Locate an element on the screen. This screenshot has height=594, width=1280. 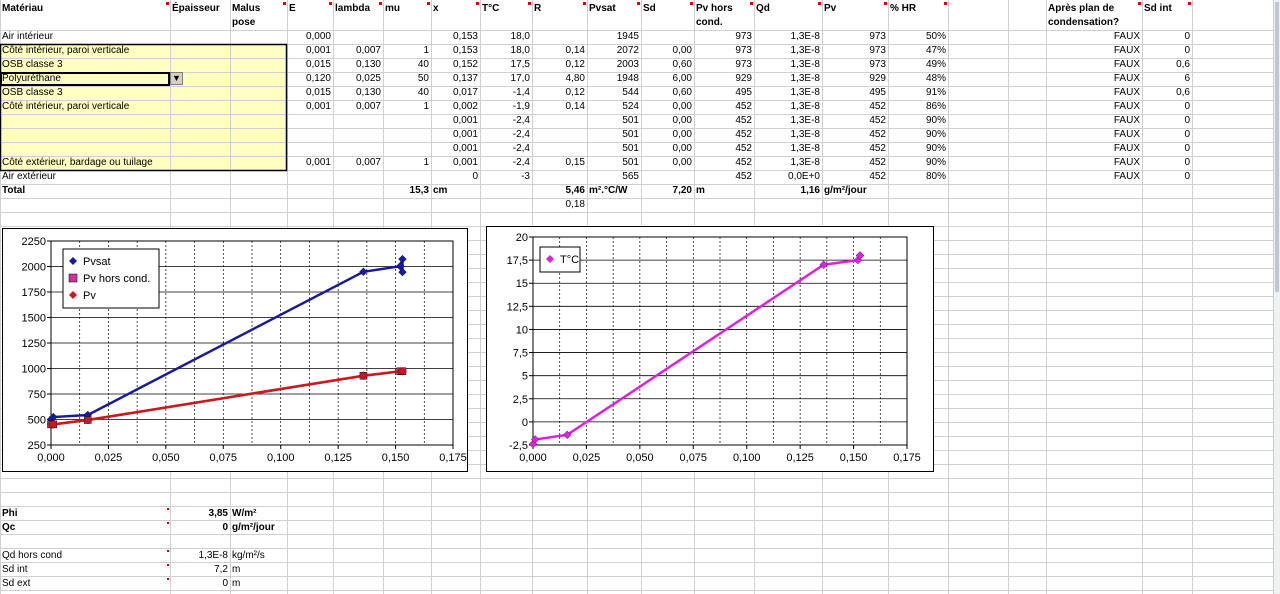
summary-value: 3,85 is located at coordinates (218, 513).